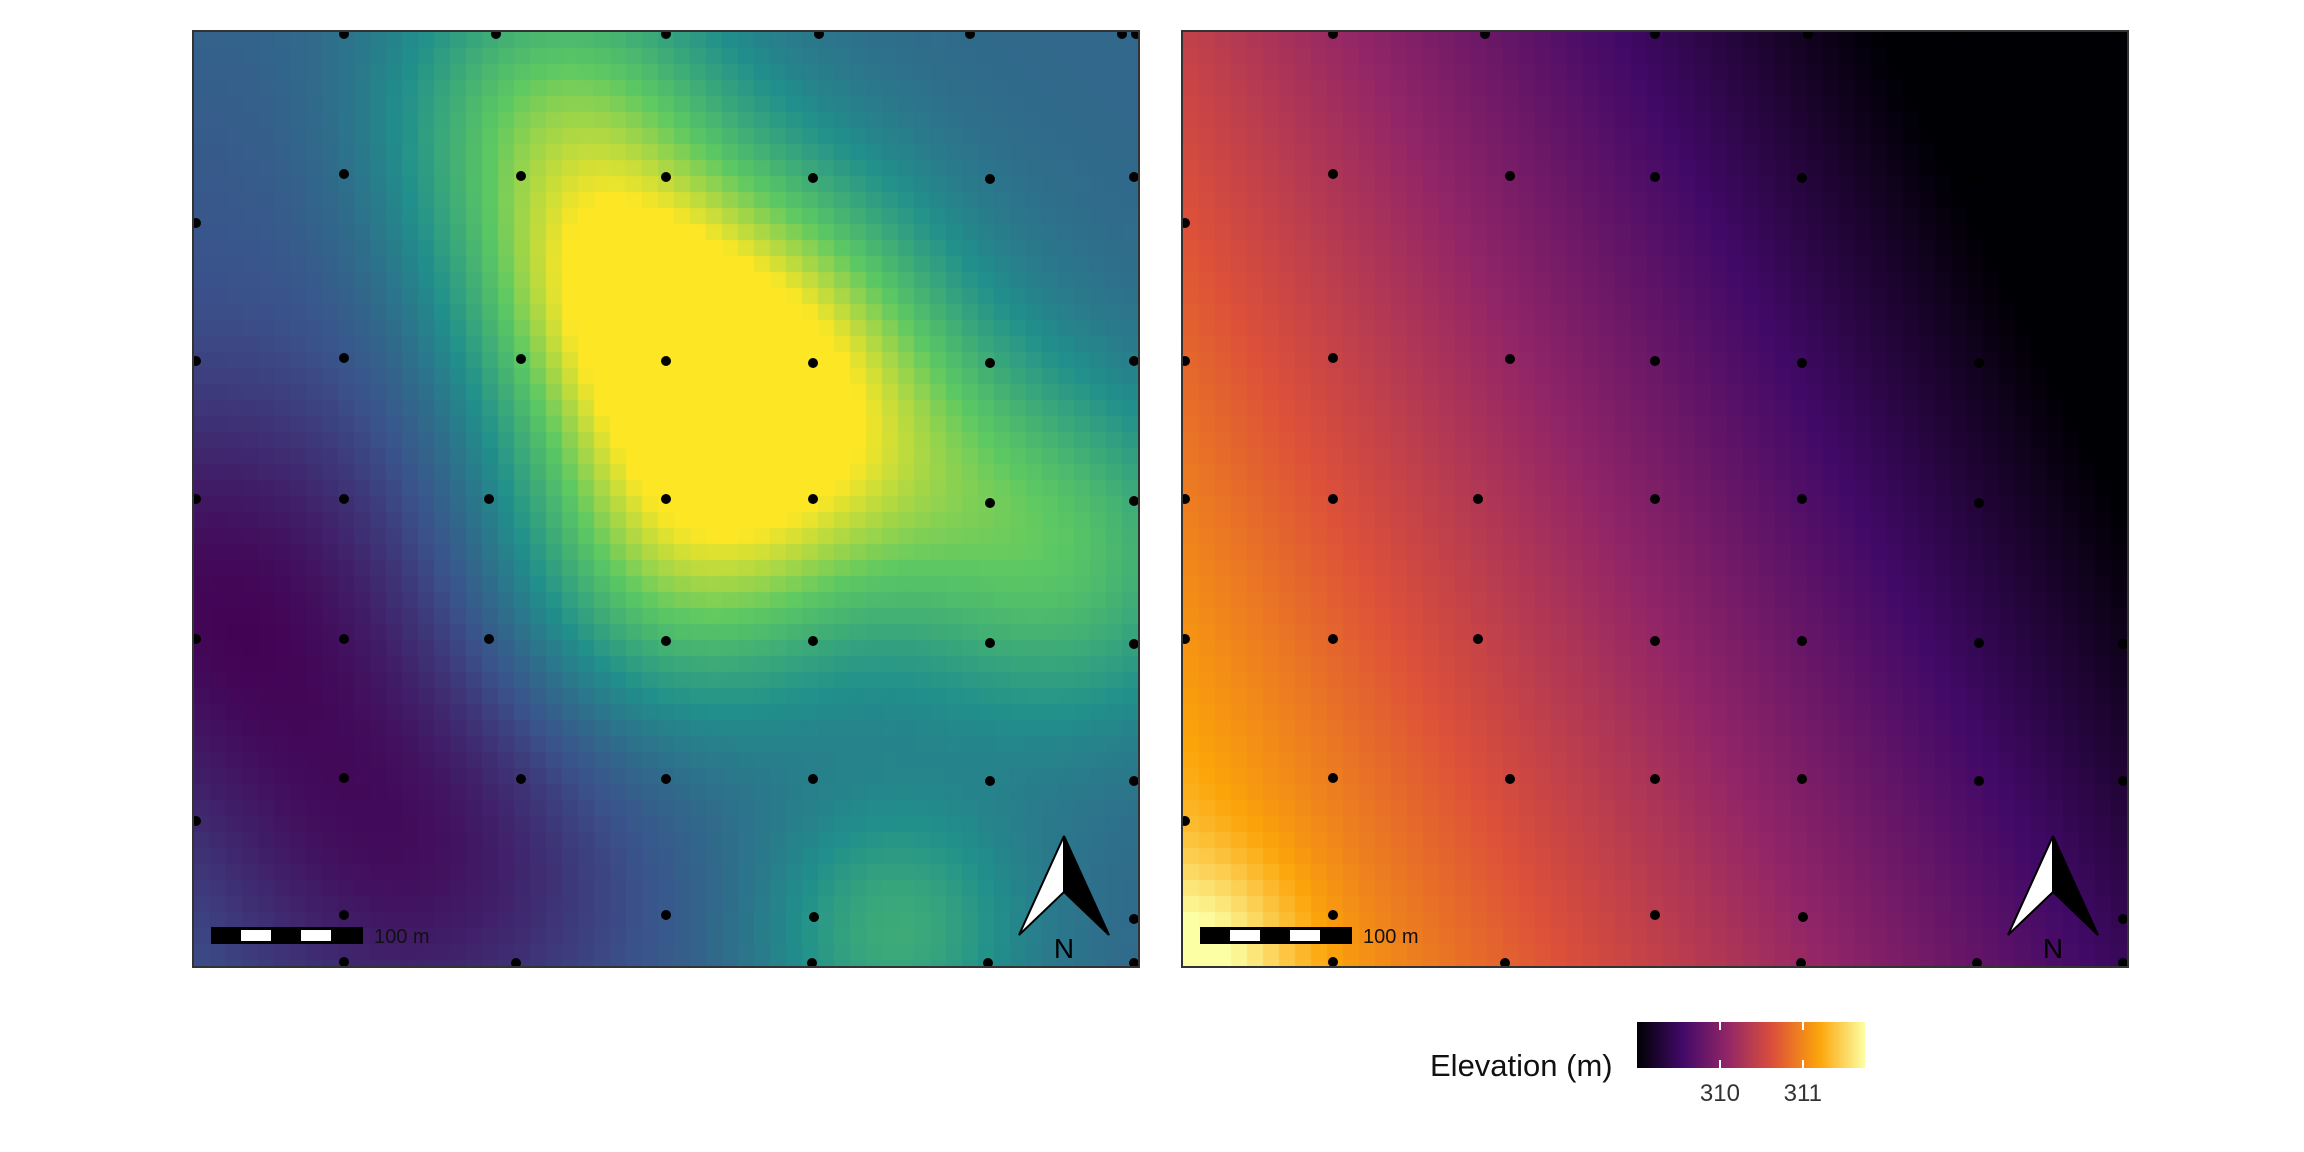 The image size is (2304, 1152). Describe the element at coordinates (1802, 1093) in the screenshot. I see `legend-tick-label: 311` at that location.